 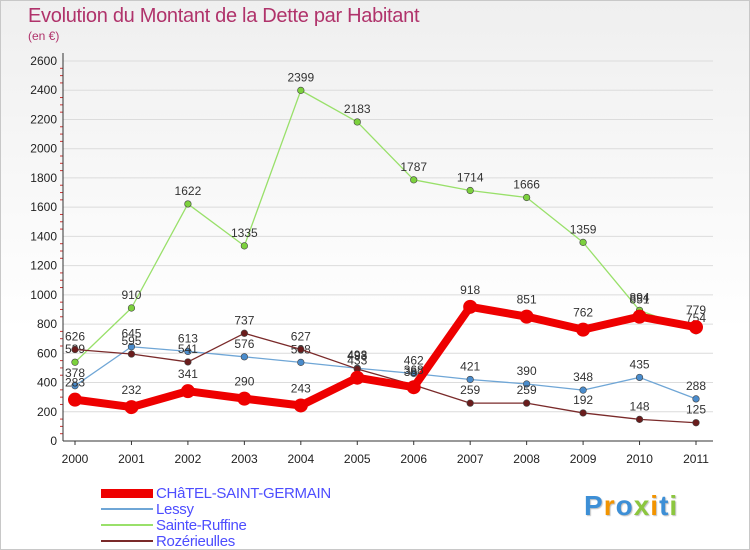 I want to click on data-label: 1335, so click(x=244, y=233).